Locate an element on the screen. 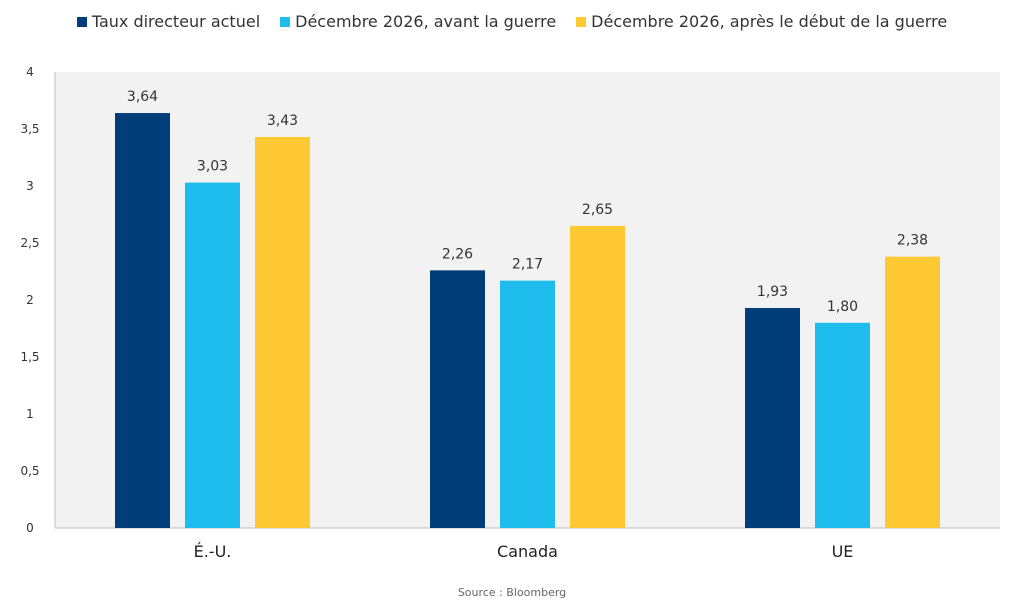  y-tick-label: 2 is located at coordinates (30, 300).